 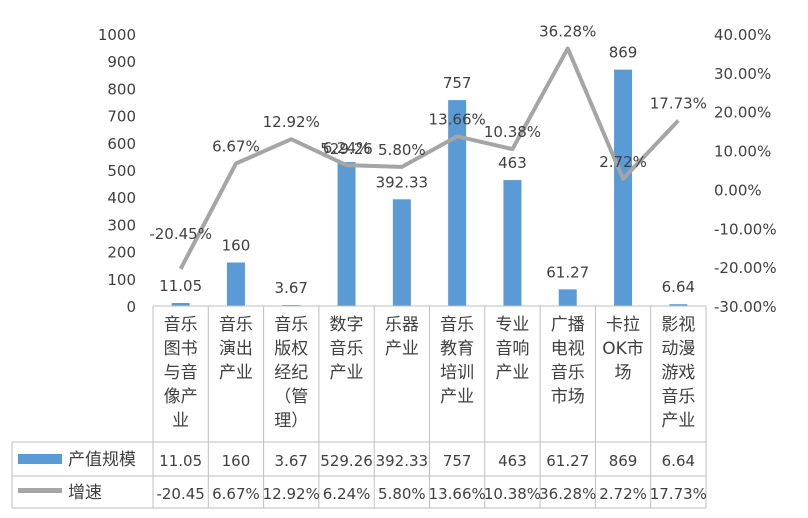 I want to click on line-data-label: 6.67%, so click(x=236, y=147).